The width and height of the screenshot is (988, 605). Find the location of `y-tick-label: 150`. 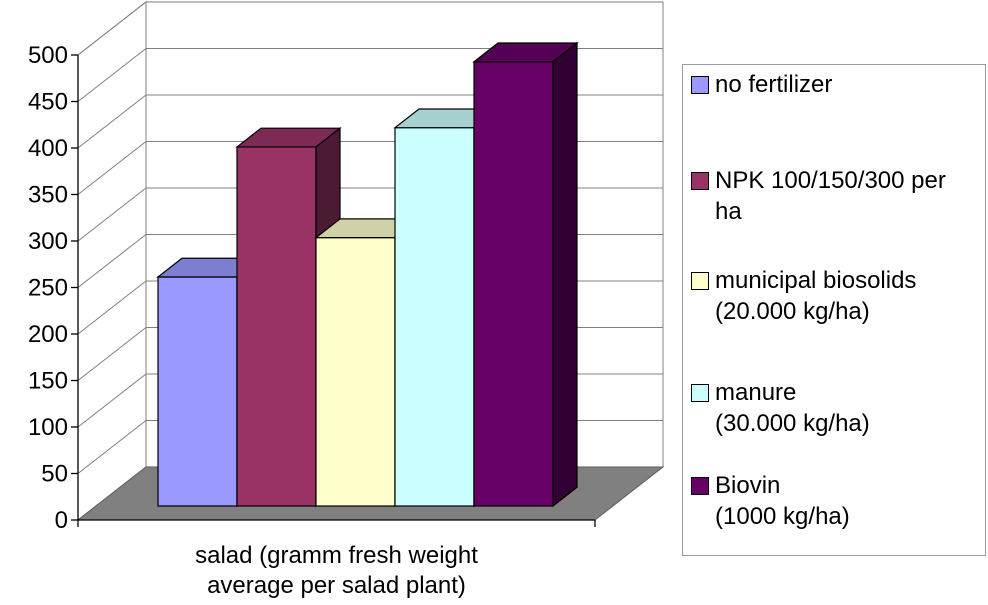

y-tick-label: 150 is located at coordinates (48, 381).